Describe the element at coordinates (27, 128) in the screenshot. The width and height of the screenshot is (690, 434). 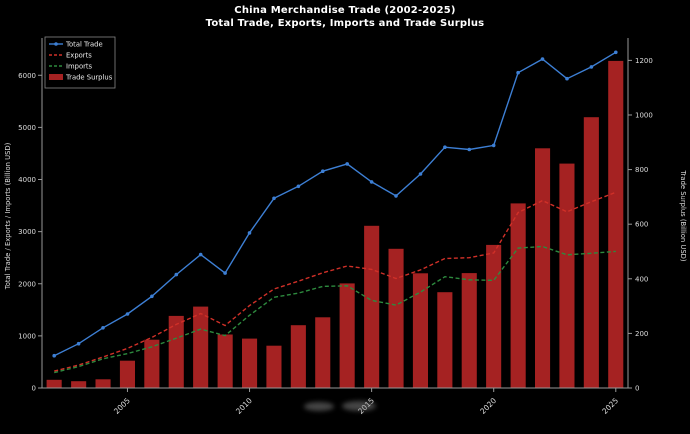
I see `left-tick-label: 5000` at that location.